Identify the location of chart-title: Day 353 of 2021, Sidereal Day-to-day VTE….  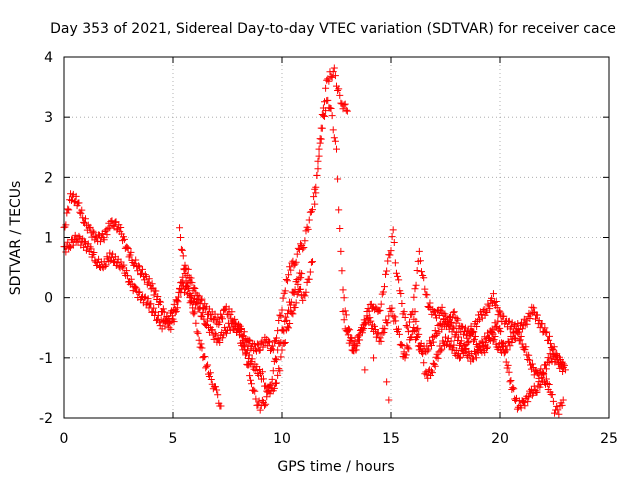
(333, 29).